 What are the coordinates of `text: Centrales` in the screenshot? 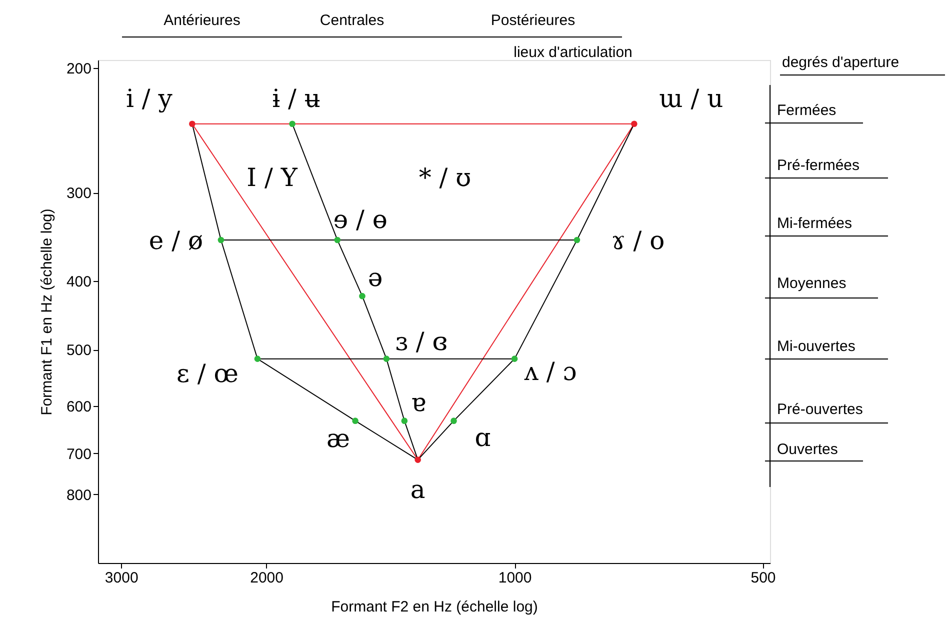 It's located at (352, 20).